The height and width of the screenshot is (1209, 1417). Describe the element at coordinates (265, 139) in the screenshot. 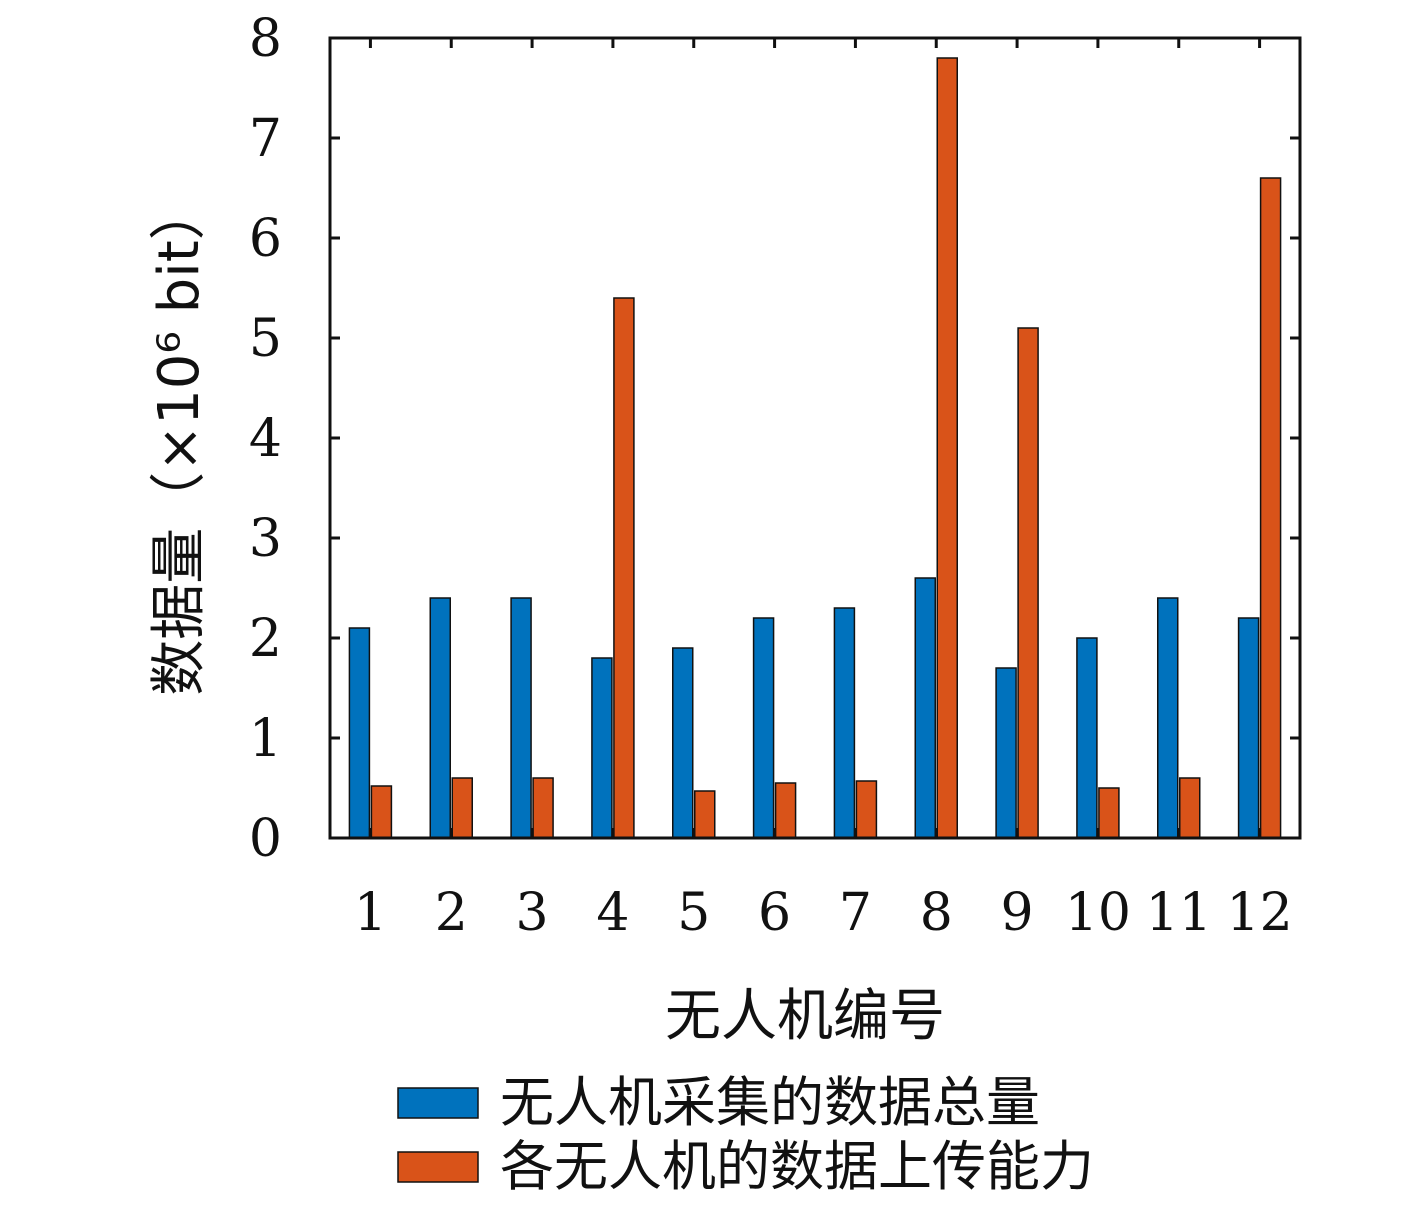

I see `y-tick-label: 7` at that location.